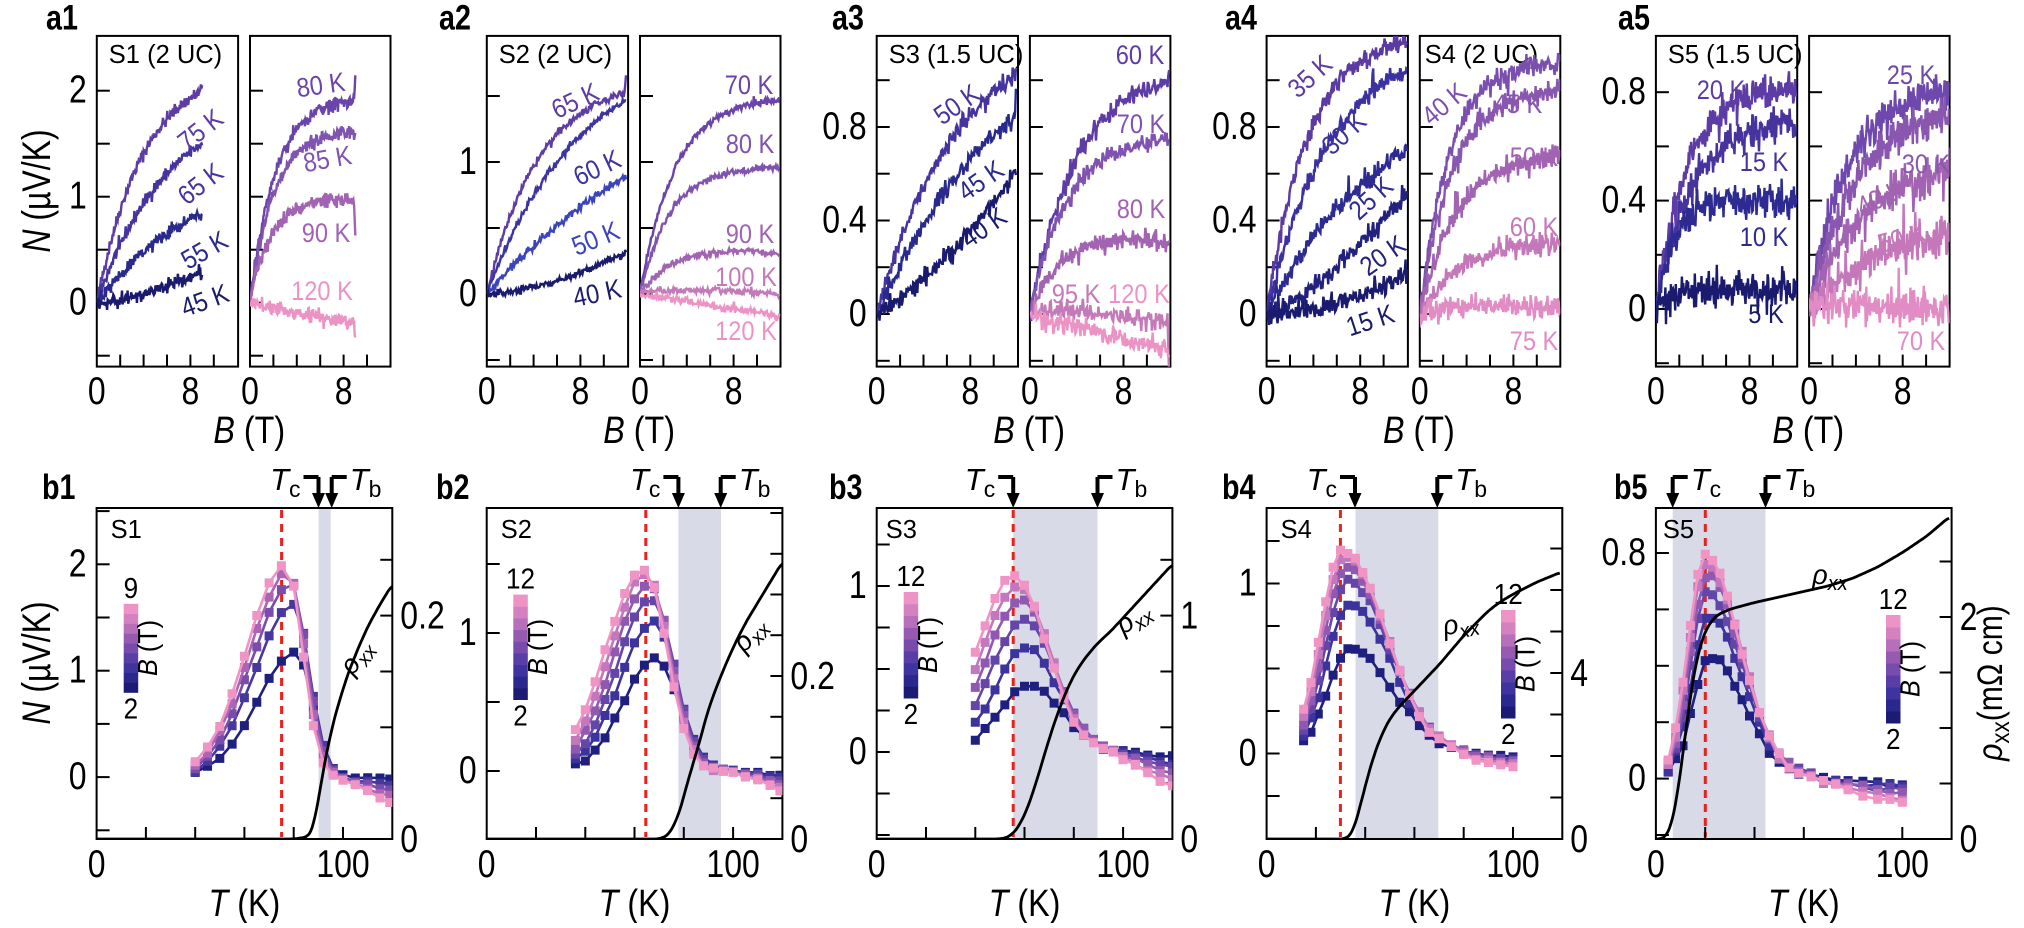 Image resolution: width=2024 pixels, height=928 pixels. I want to click on svg-text: 75 K, so click(1534, 342).